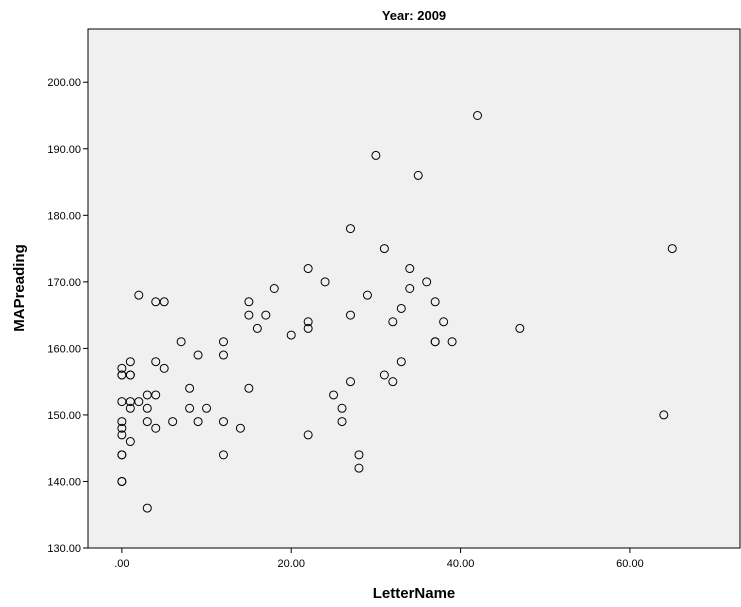 This screenshot has height=607, width=741. Describe the element at coordinates (64, 482) in the screenshot. I see `y-tick-label: 140.00` at that location.